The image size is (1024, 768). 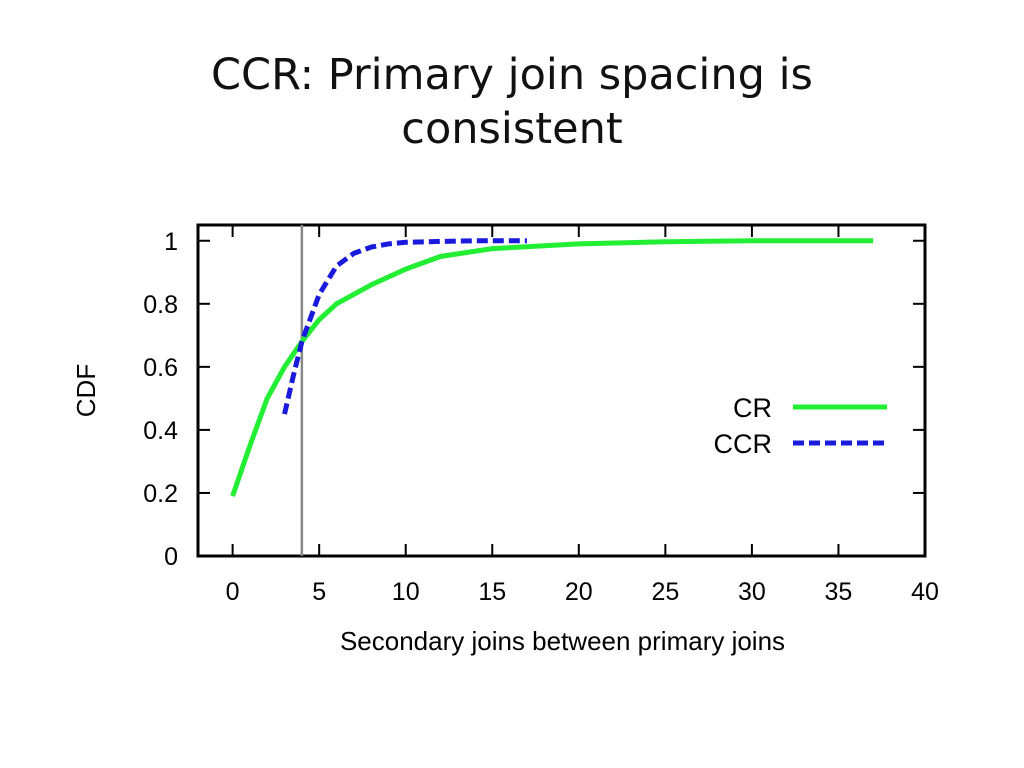 I want to click on y-tick-label: 0.8, so click(x=160, y=305).